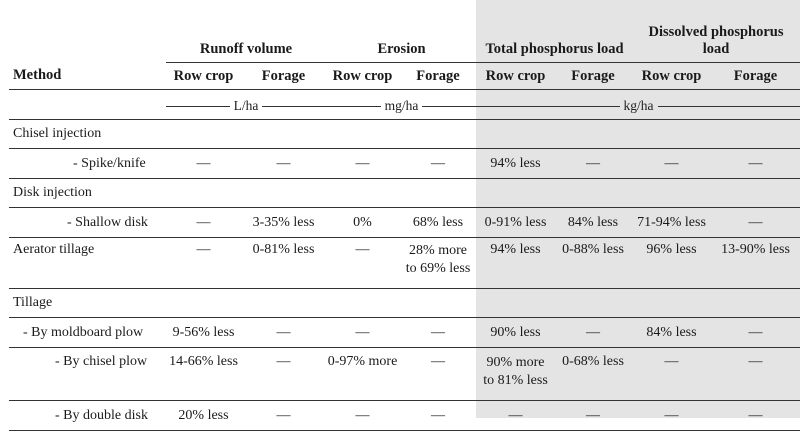 The height and width of the screenshot is (431, 800). Describe the element at coordinates (283, 263) in the screenshot. I see `cell: 0-81% less` at that location.